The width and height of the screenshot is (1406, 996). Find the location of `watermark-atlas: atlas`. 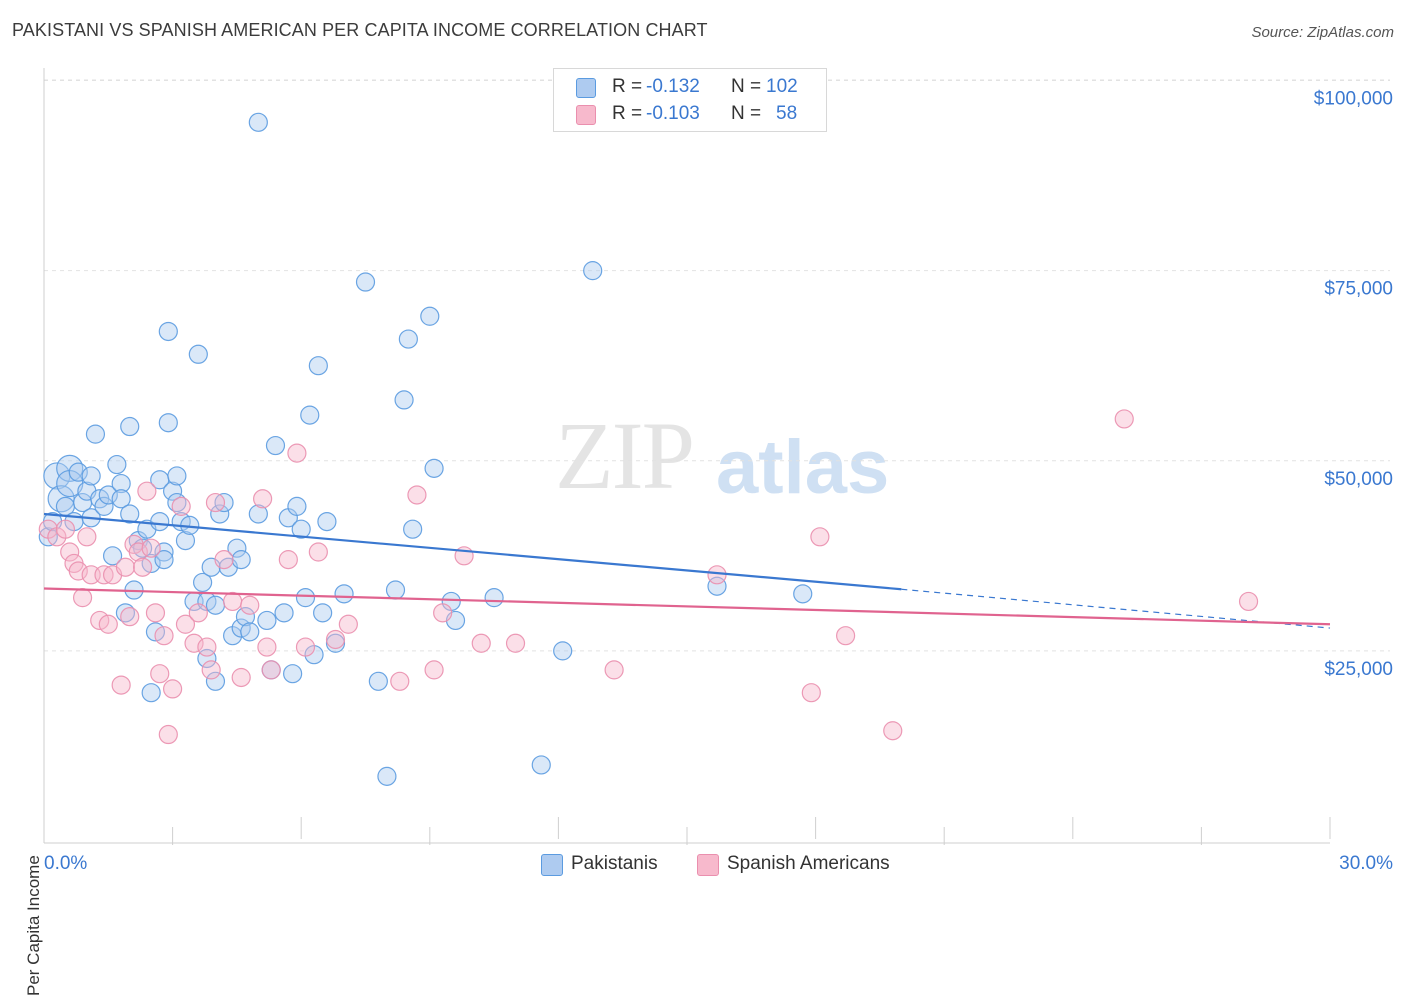

watermark-atlas: atlas is located at coordinates (803, 467).